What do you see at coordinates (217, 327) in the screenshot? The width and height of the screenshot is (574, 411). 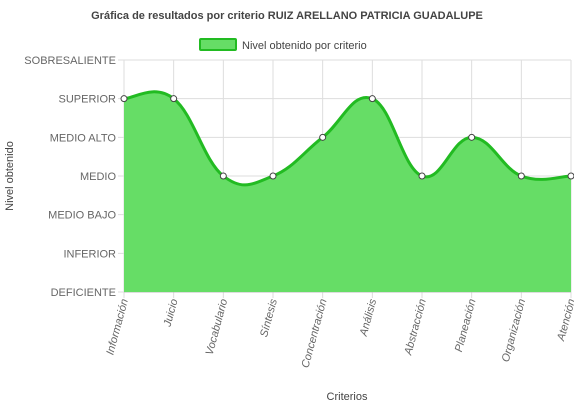 I see `x-tick-label: Vocabulario` at bounding box center [217, 327].